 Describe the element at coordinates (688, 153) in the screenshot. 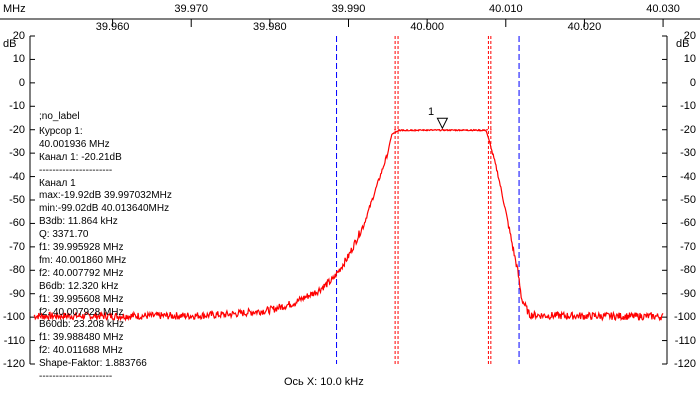

I see `y-tick-label-right: -30` at that location.